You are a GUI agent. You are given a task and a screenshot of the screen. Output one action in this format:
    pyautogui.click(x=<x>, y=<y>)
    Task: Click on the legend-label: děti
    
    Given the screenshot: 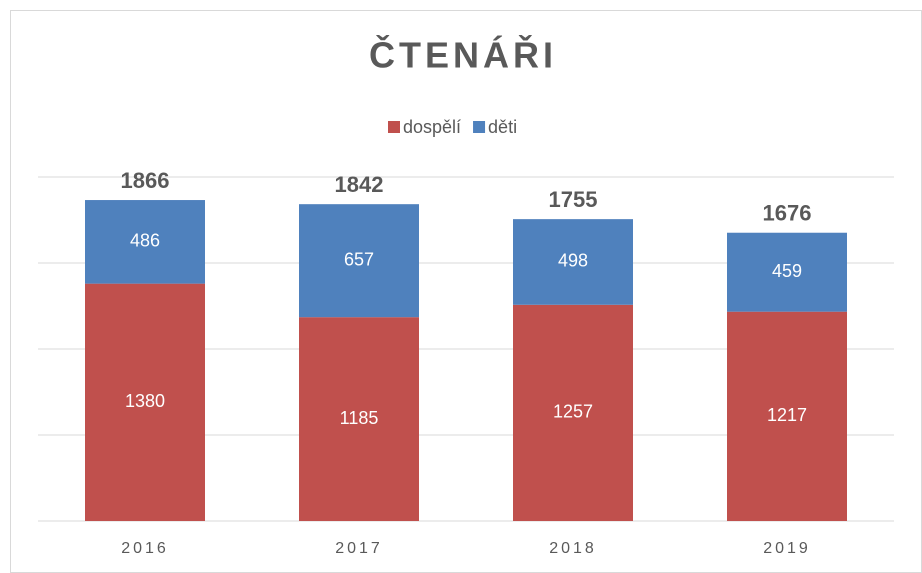 What is the action you would take?
    pyautogui.click(x=502, y=127)
    